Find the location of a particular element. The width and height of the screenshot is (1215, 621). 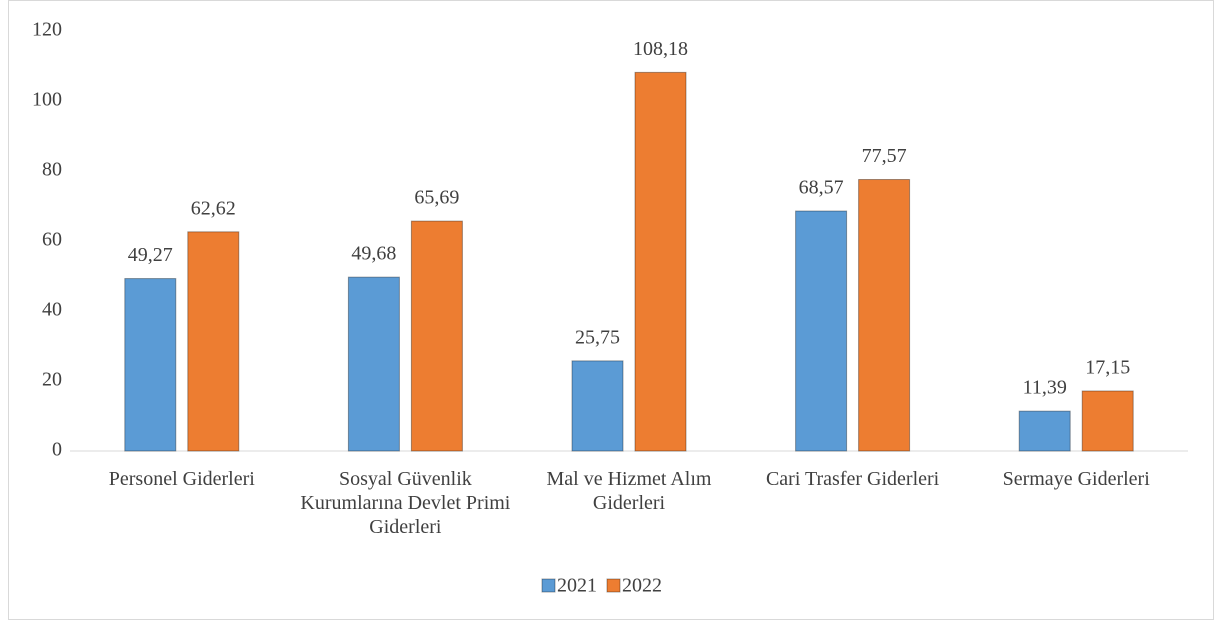

y-tick-label: 20 is located at coordinates (52, 380).